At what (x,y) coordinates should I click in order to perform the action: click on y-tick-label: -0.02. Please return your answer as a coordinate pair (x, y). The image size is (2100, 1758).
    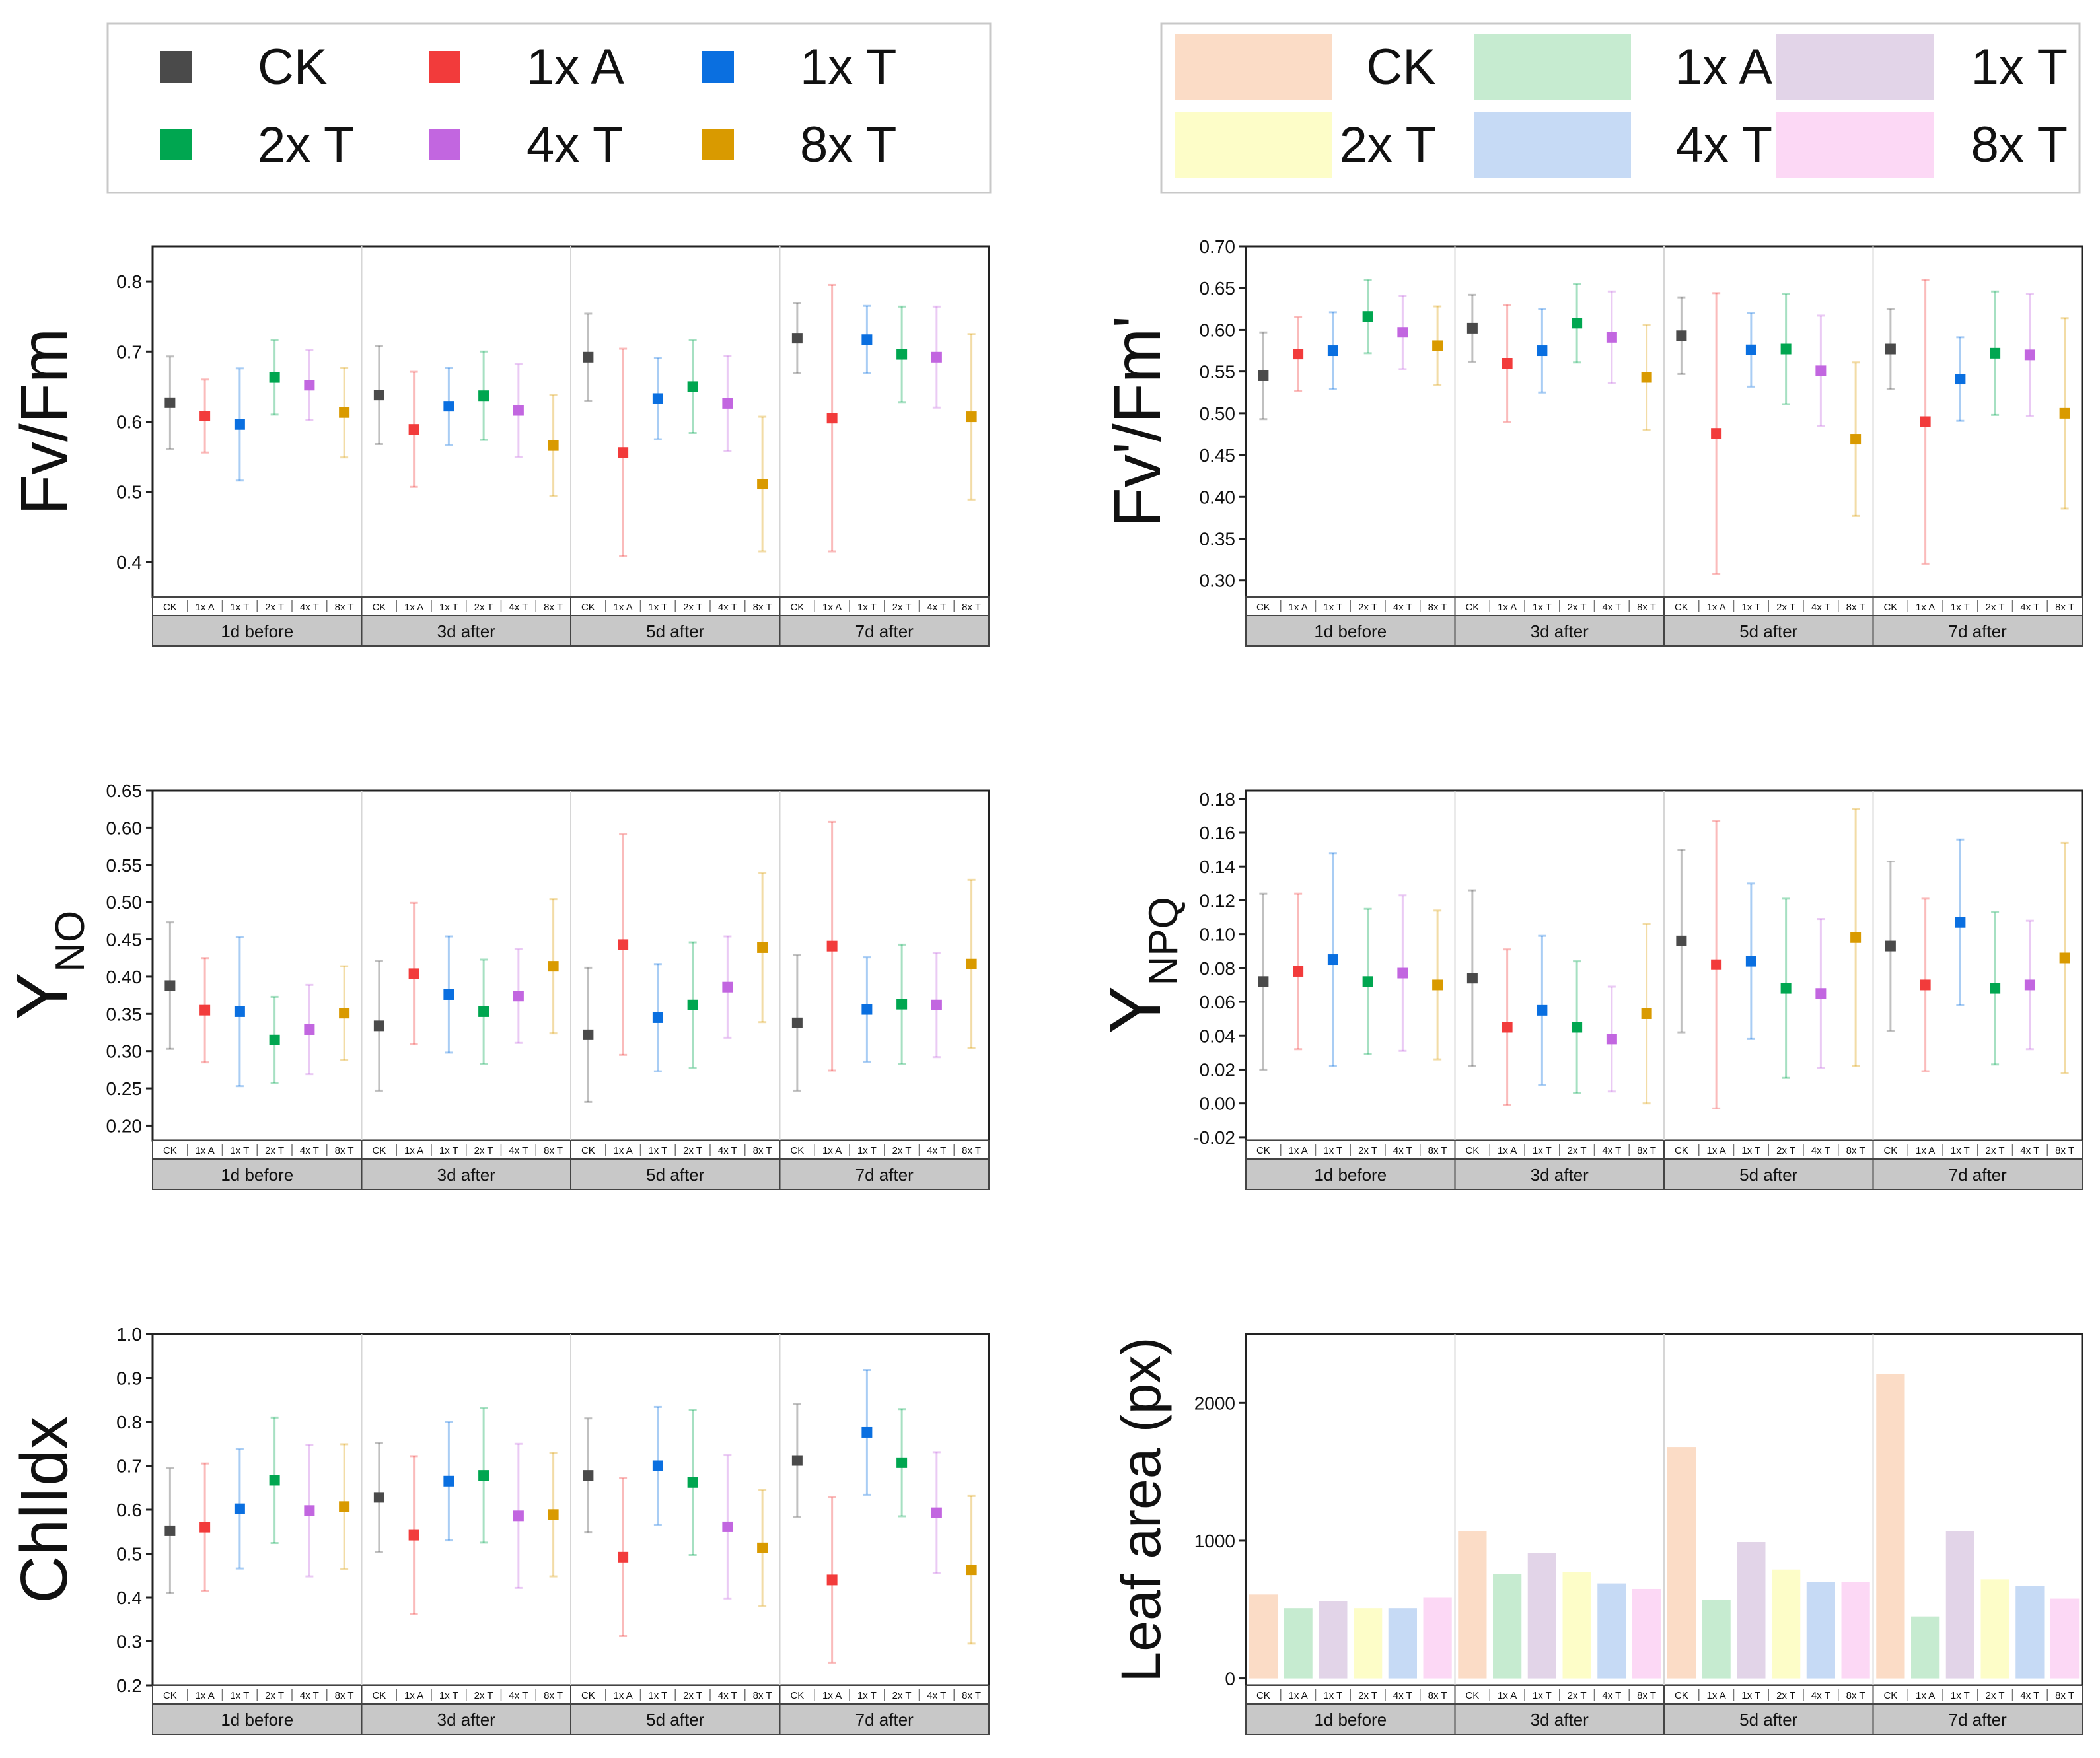
    Looking at the image, I should click on (1214, 1137).